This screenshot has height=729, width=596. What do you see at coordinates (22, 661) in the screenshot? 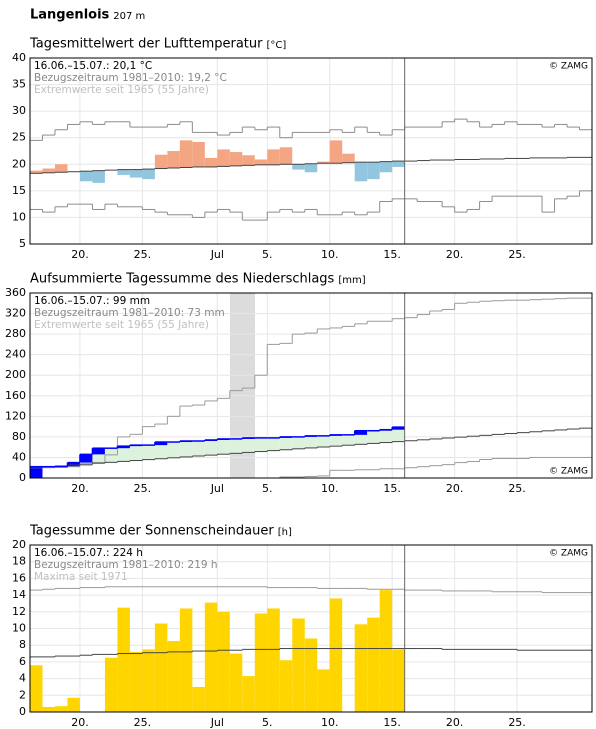
I see `y-tick-label: 6` at bounding box center [22, 661].